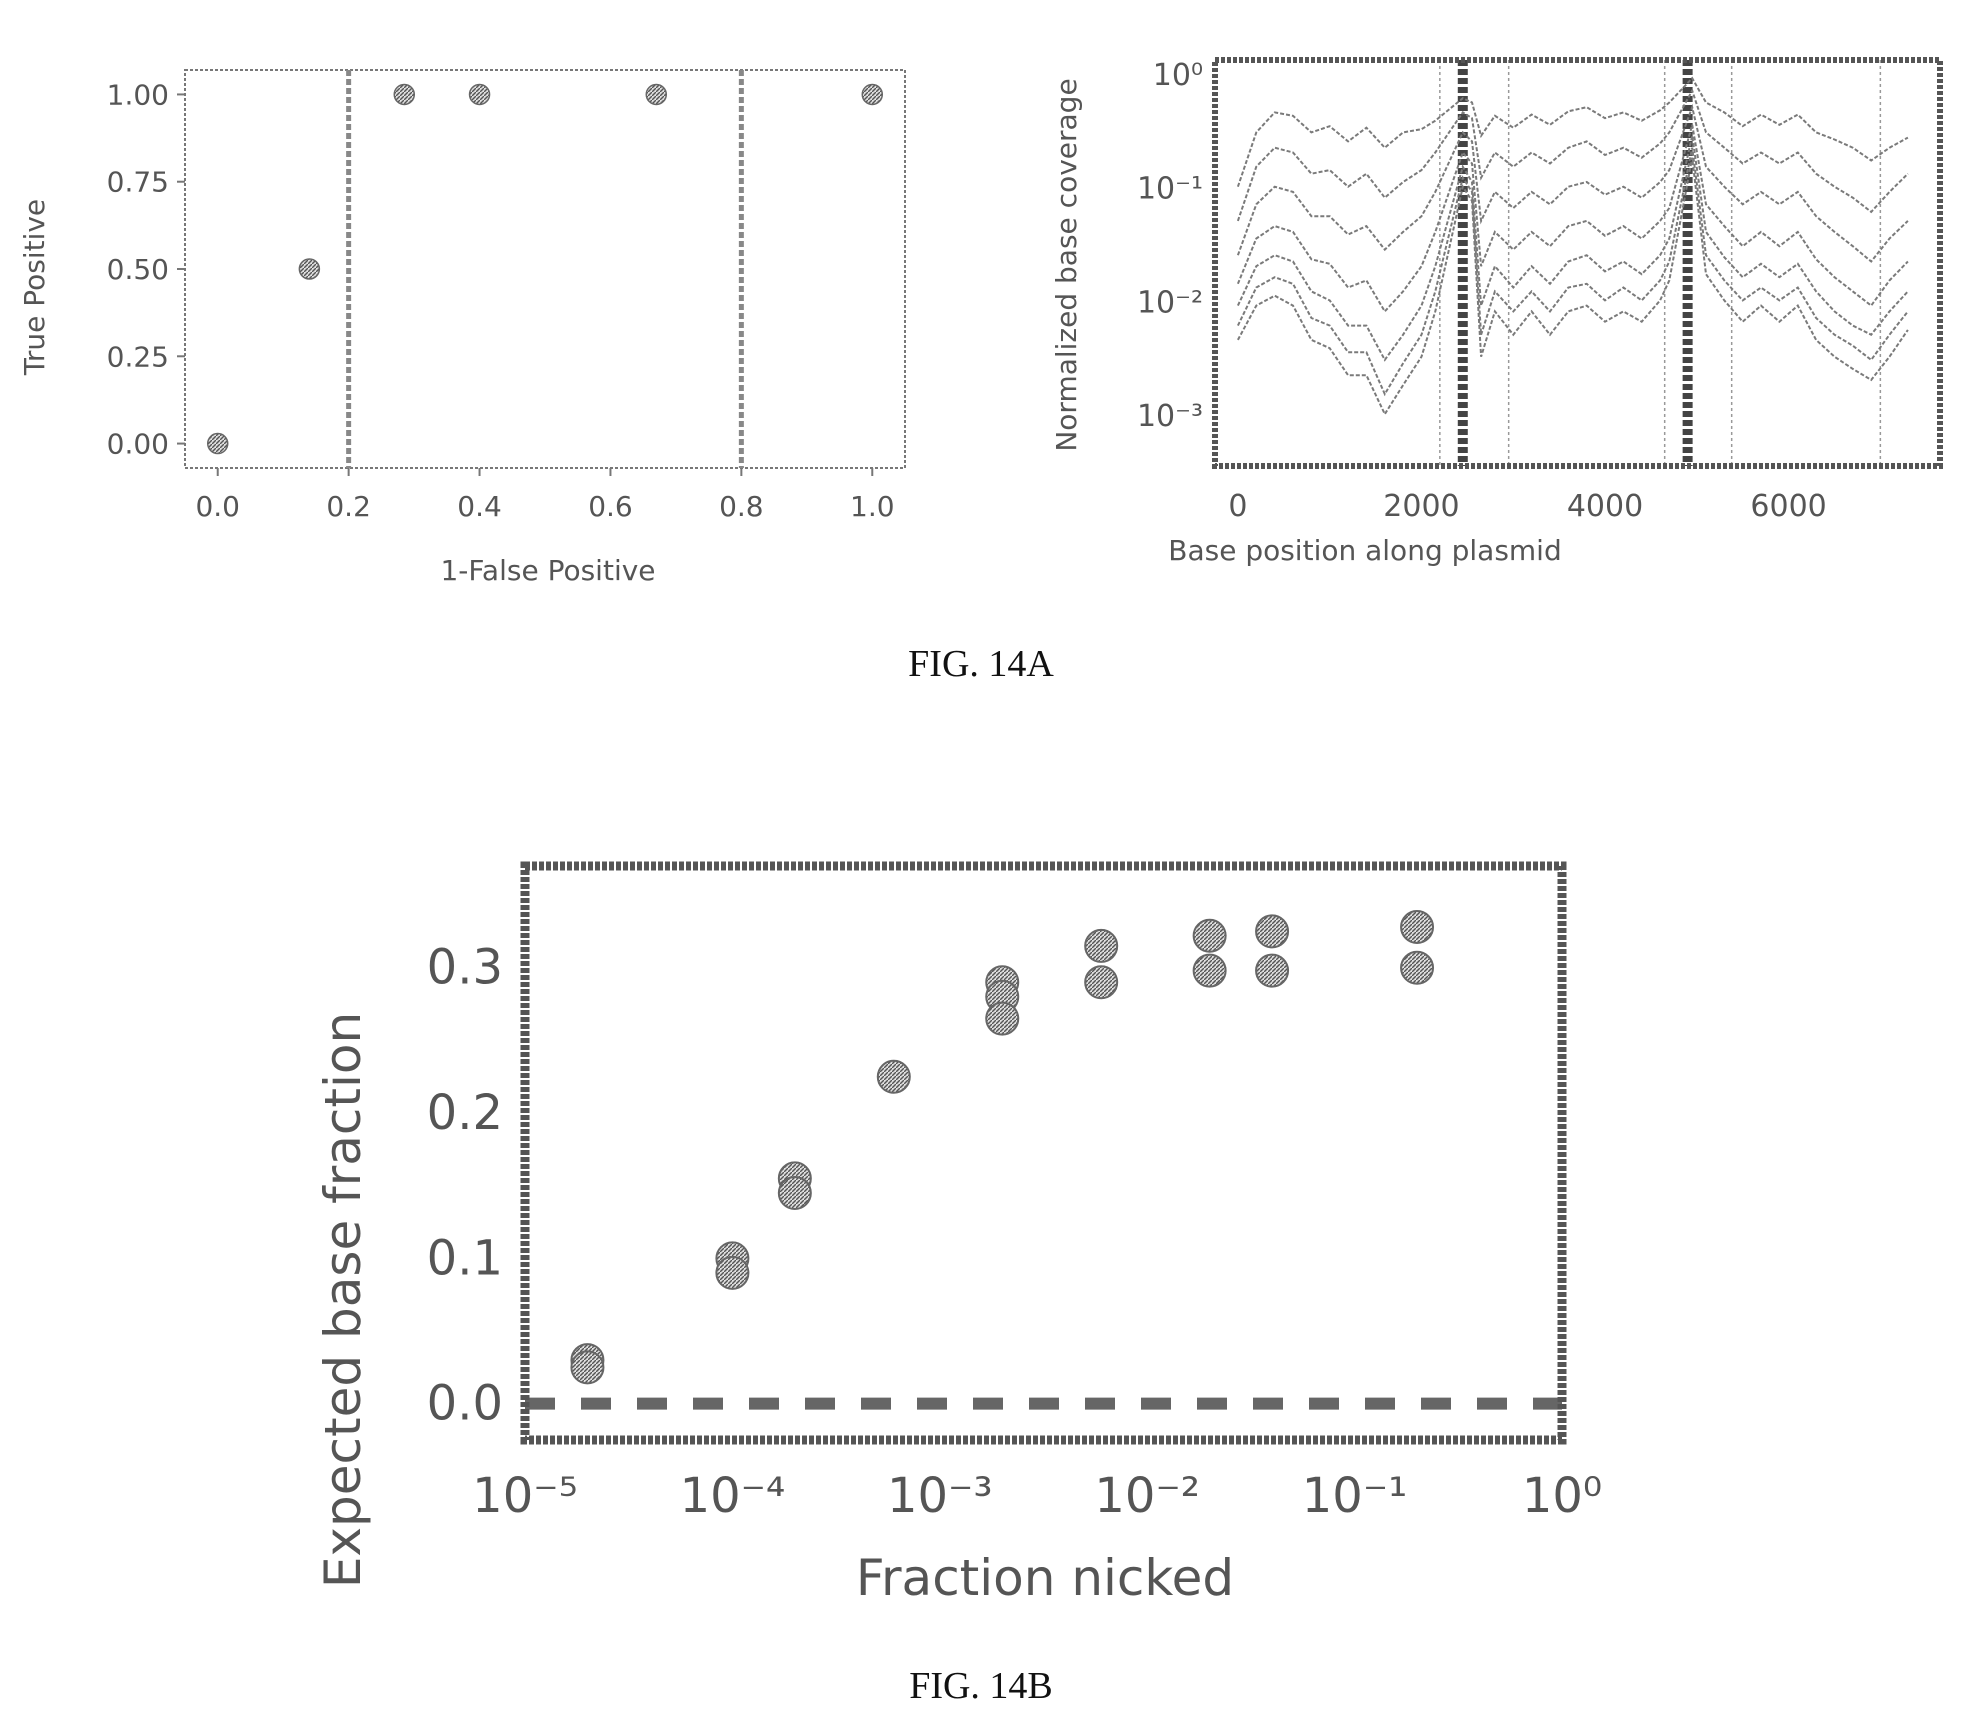  What do you see at coordinates (138, 269) in the screenshot?
I see `roc-y-tick-label: 0.50` at bounding box center [138, 269].